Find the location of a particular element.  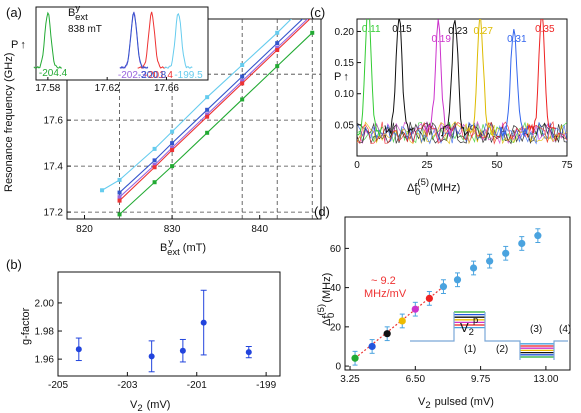

inset-field: 838 mT is located at coordinates (85, 29).